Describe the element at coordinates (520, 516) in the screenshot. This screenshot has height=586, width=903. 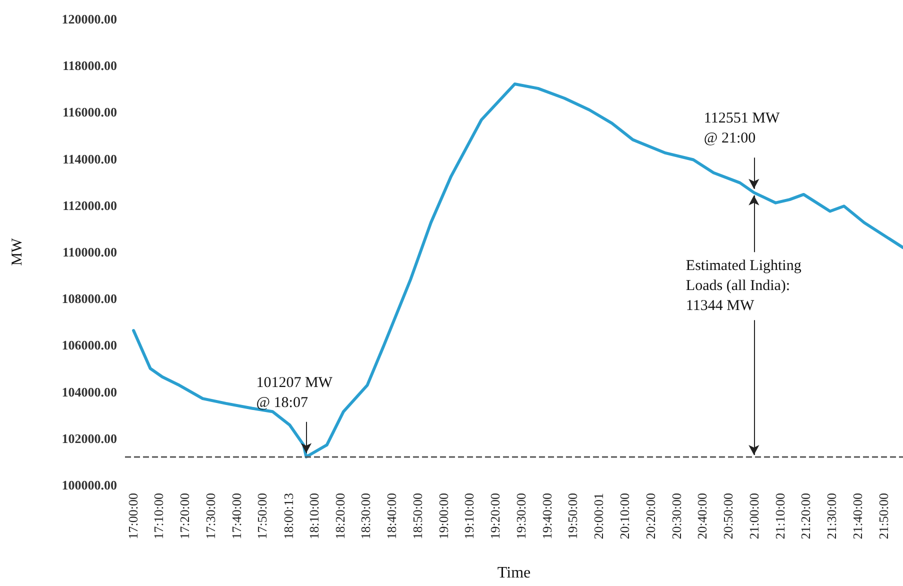
I see `x-tick-label: 19:30:00` at that location.